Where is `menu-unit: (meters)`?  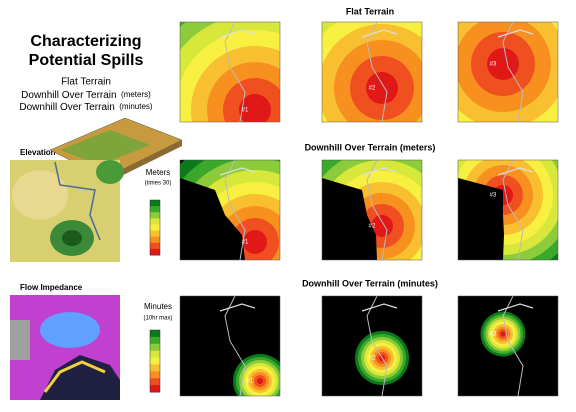
menu-unit: (meters) is located at coordinates (136, 94).